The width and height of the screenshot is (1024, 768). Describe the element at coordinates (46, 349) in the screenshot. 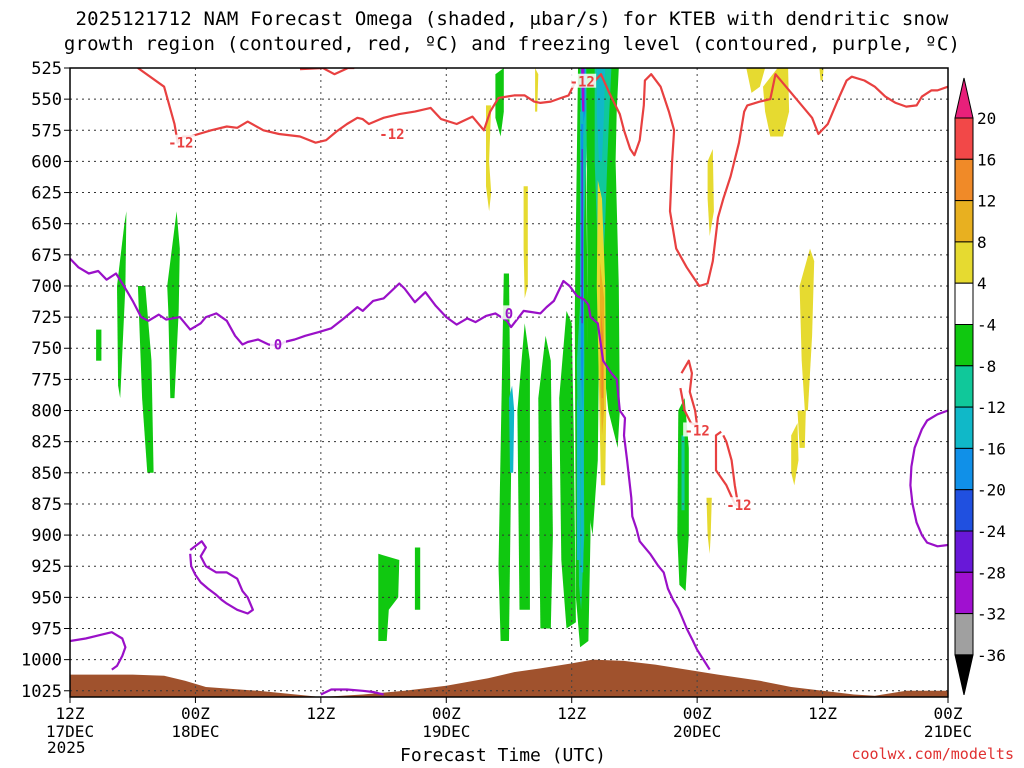

I see `y-tick-label: 750` at that location.